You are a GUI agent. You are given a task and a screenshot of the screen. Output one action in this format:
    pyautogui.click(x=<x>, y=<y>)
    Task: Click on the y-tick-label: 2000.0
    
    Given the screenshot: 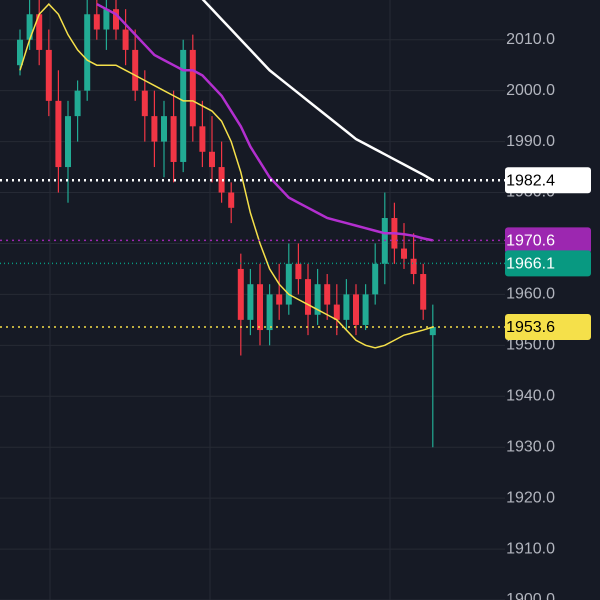 What is the action you would take?
    pyautogui.click(x=530, y=90)
    